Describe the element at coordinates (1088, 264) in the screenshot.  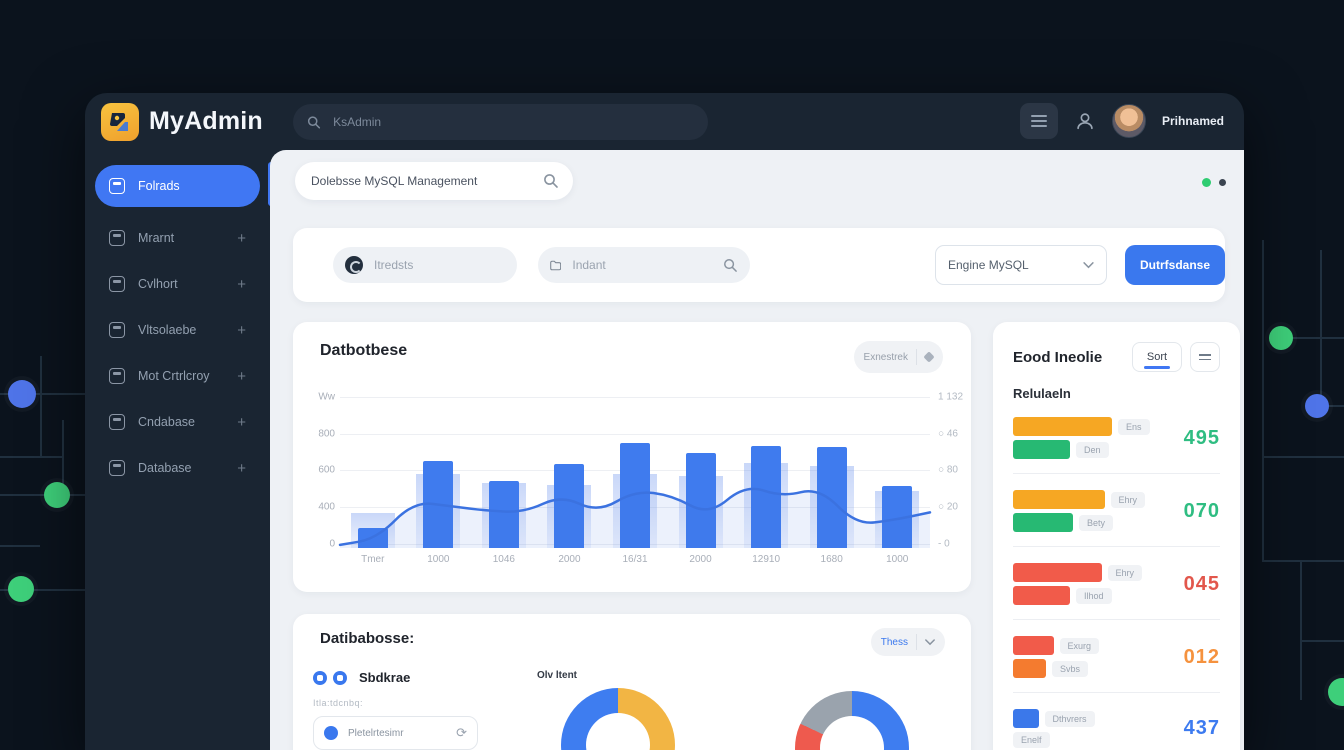
I see `chevron-down-icon` at that location.